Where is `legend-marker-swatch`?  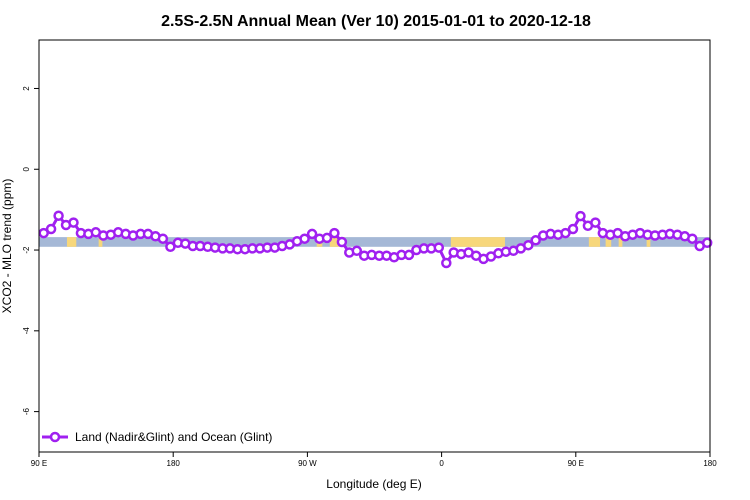 legend-marker-swatch is located at coordinates (55, 437).